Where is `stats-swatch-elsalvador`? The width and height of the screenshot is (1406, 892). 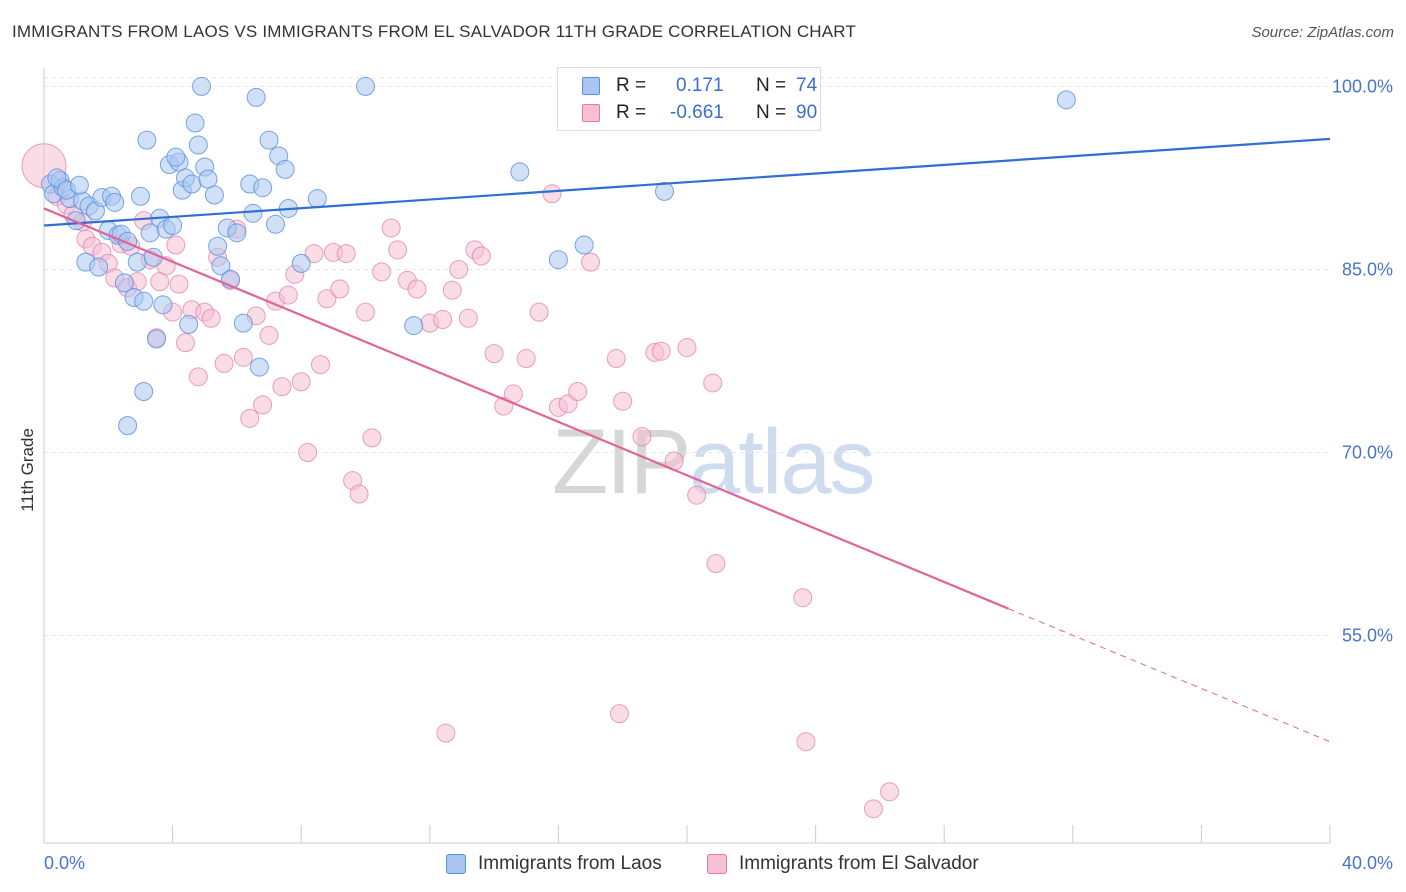
stats-swatch-elsalvador is located at coordinates (591, 113).